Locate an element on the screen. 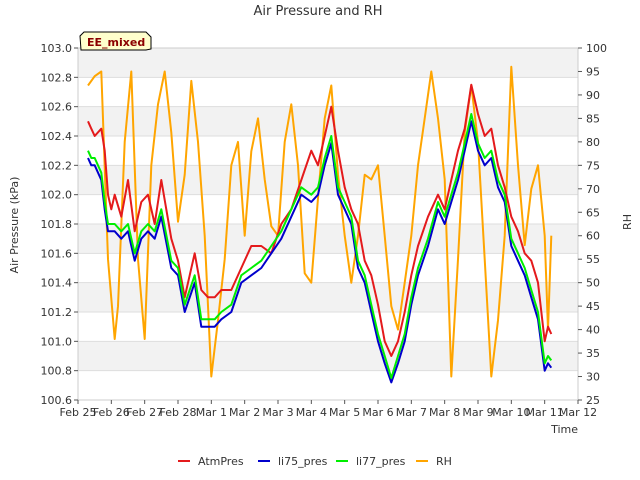  badge-box is located at coordinates (115, 41).